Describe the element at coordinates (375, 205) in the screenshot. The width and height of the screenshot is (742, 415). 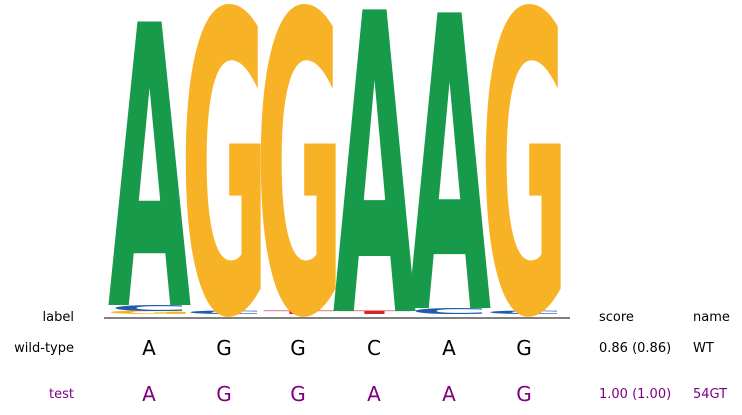
I see `logo-letter-pos4-A: A` at that location.